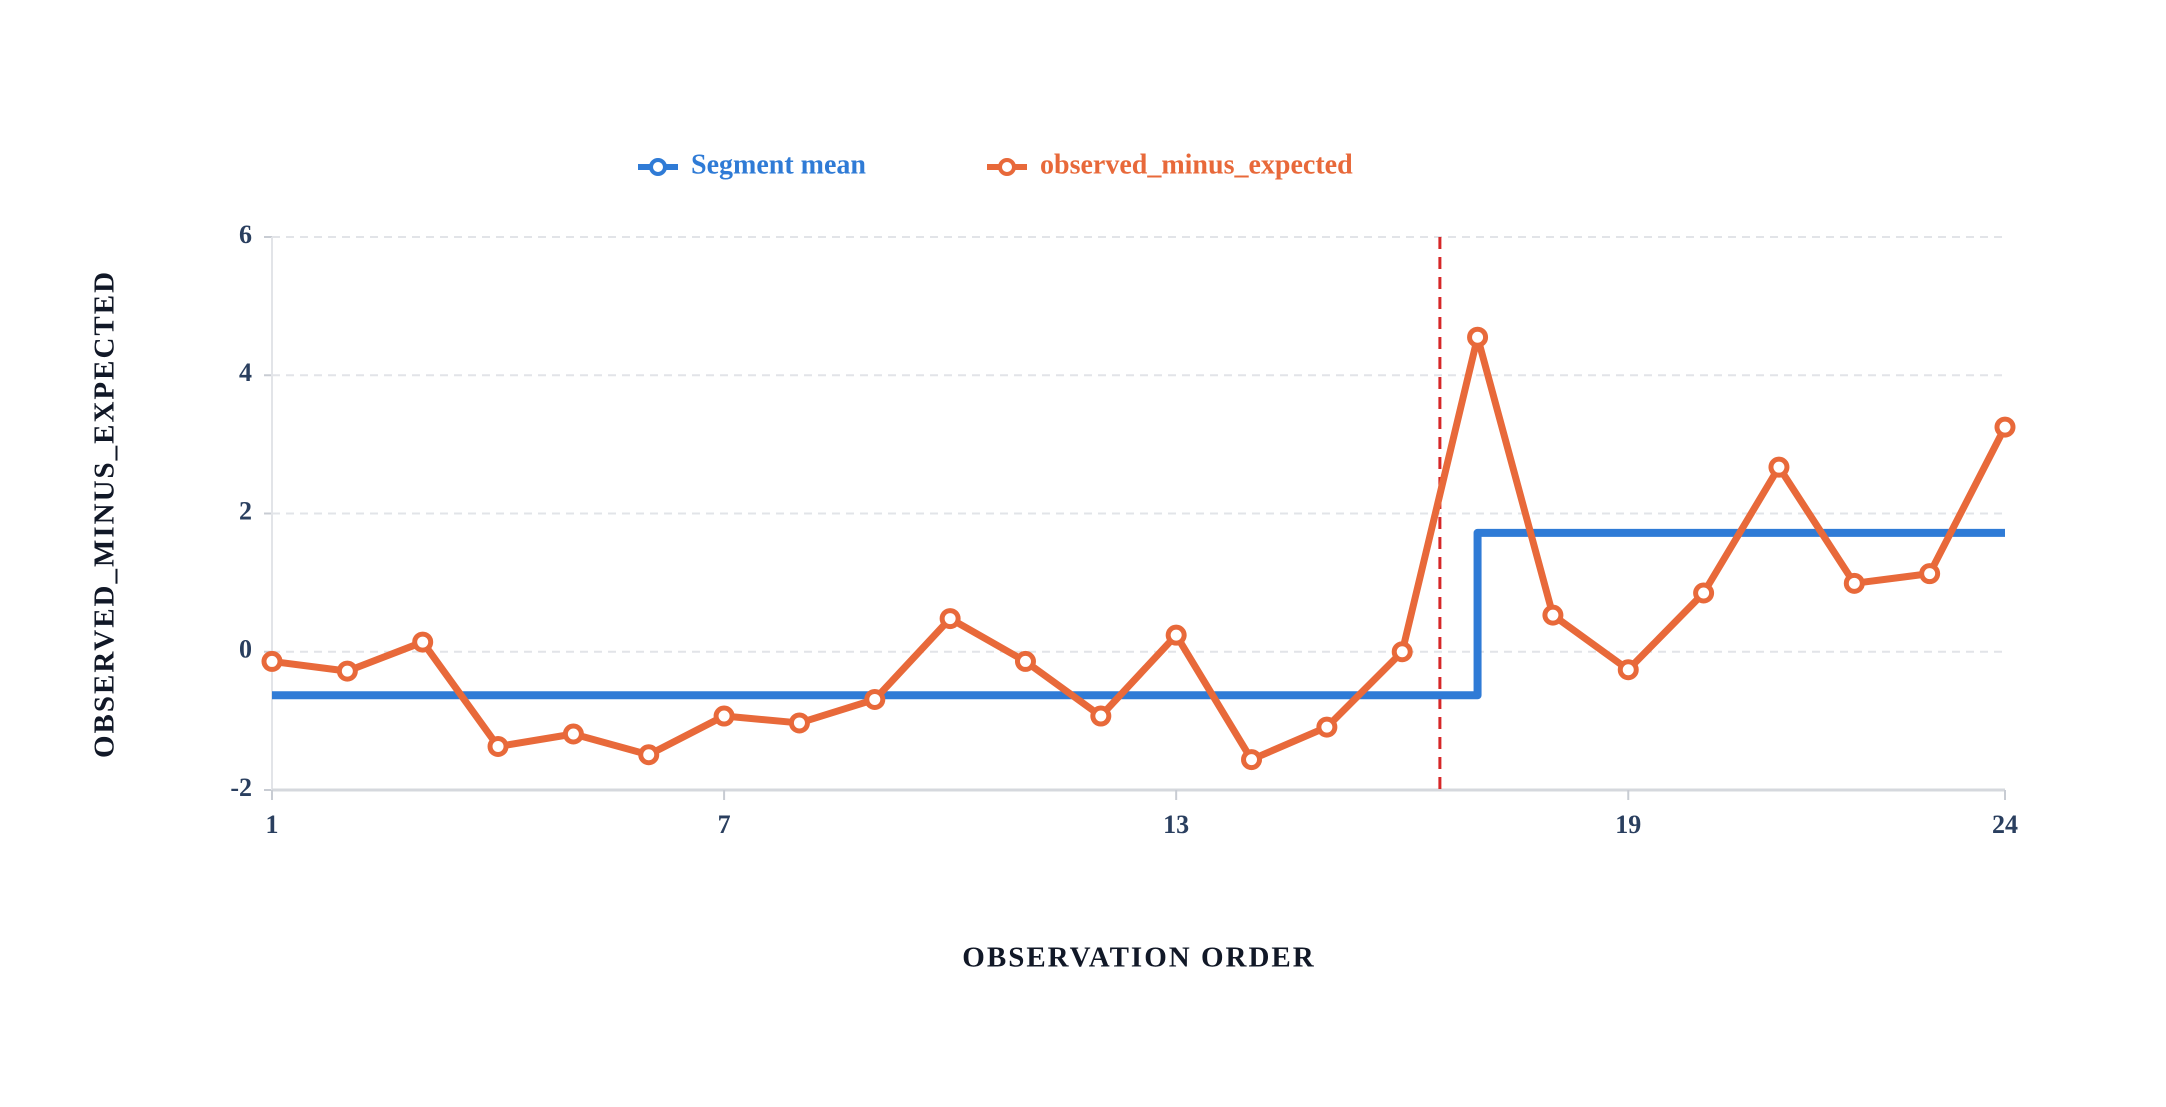 The height and width of the screenshot is (1107, 2166). I want to click on y-axis-title: OBSERVED_MINUS_EXPECTED, so click(105, 514).